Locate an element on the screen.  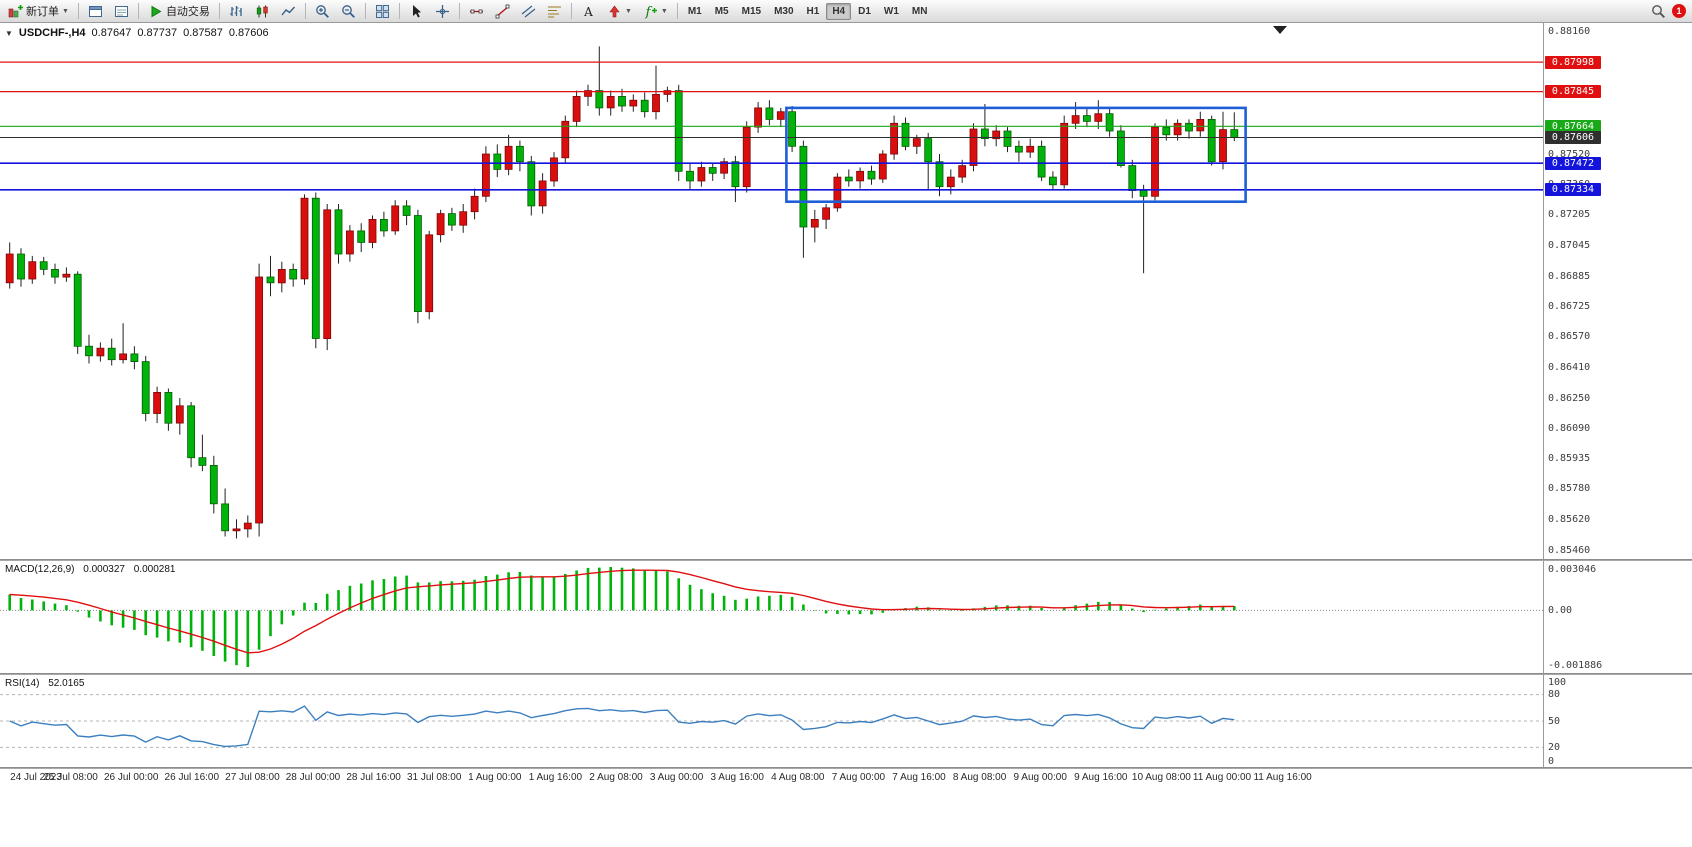
data-window-button is located at coordinates (121, 11).